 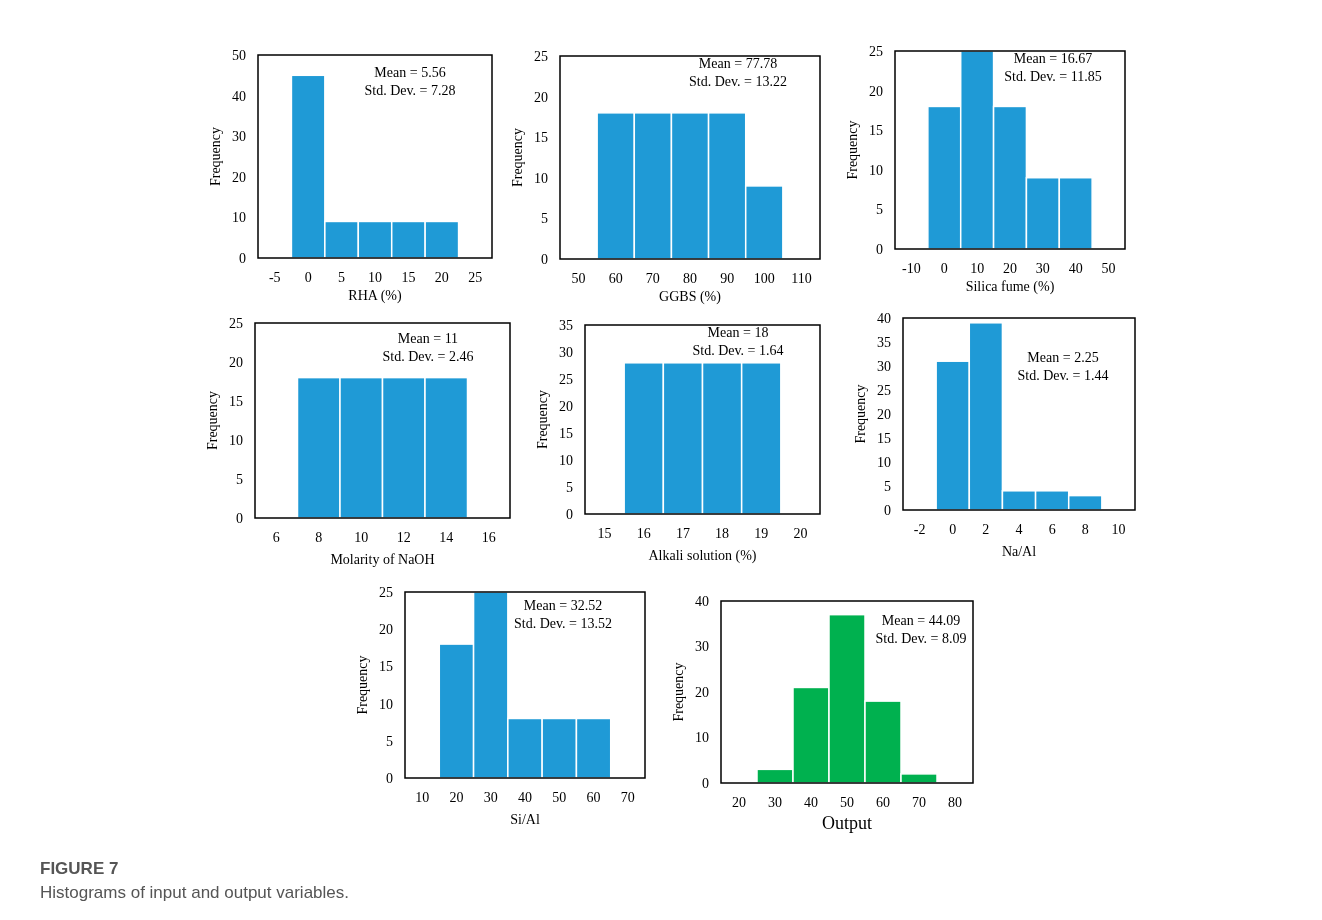 I want to click on x-tick-label: 70, so click(x=652, y=278).